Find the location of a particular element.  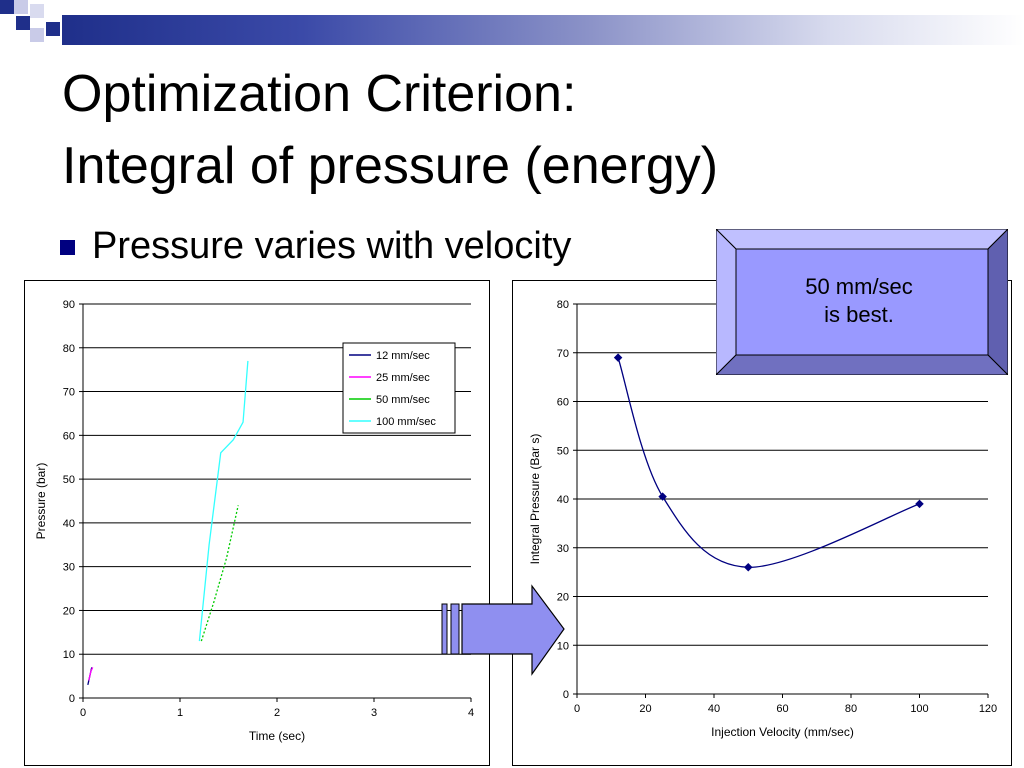

title-line-1: Optimization Criterion: is located at coordinates (319, 94).